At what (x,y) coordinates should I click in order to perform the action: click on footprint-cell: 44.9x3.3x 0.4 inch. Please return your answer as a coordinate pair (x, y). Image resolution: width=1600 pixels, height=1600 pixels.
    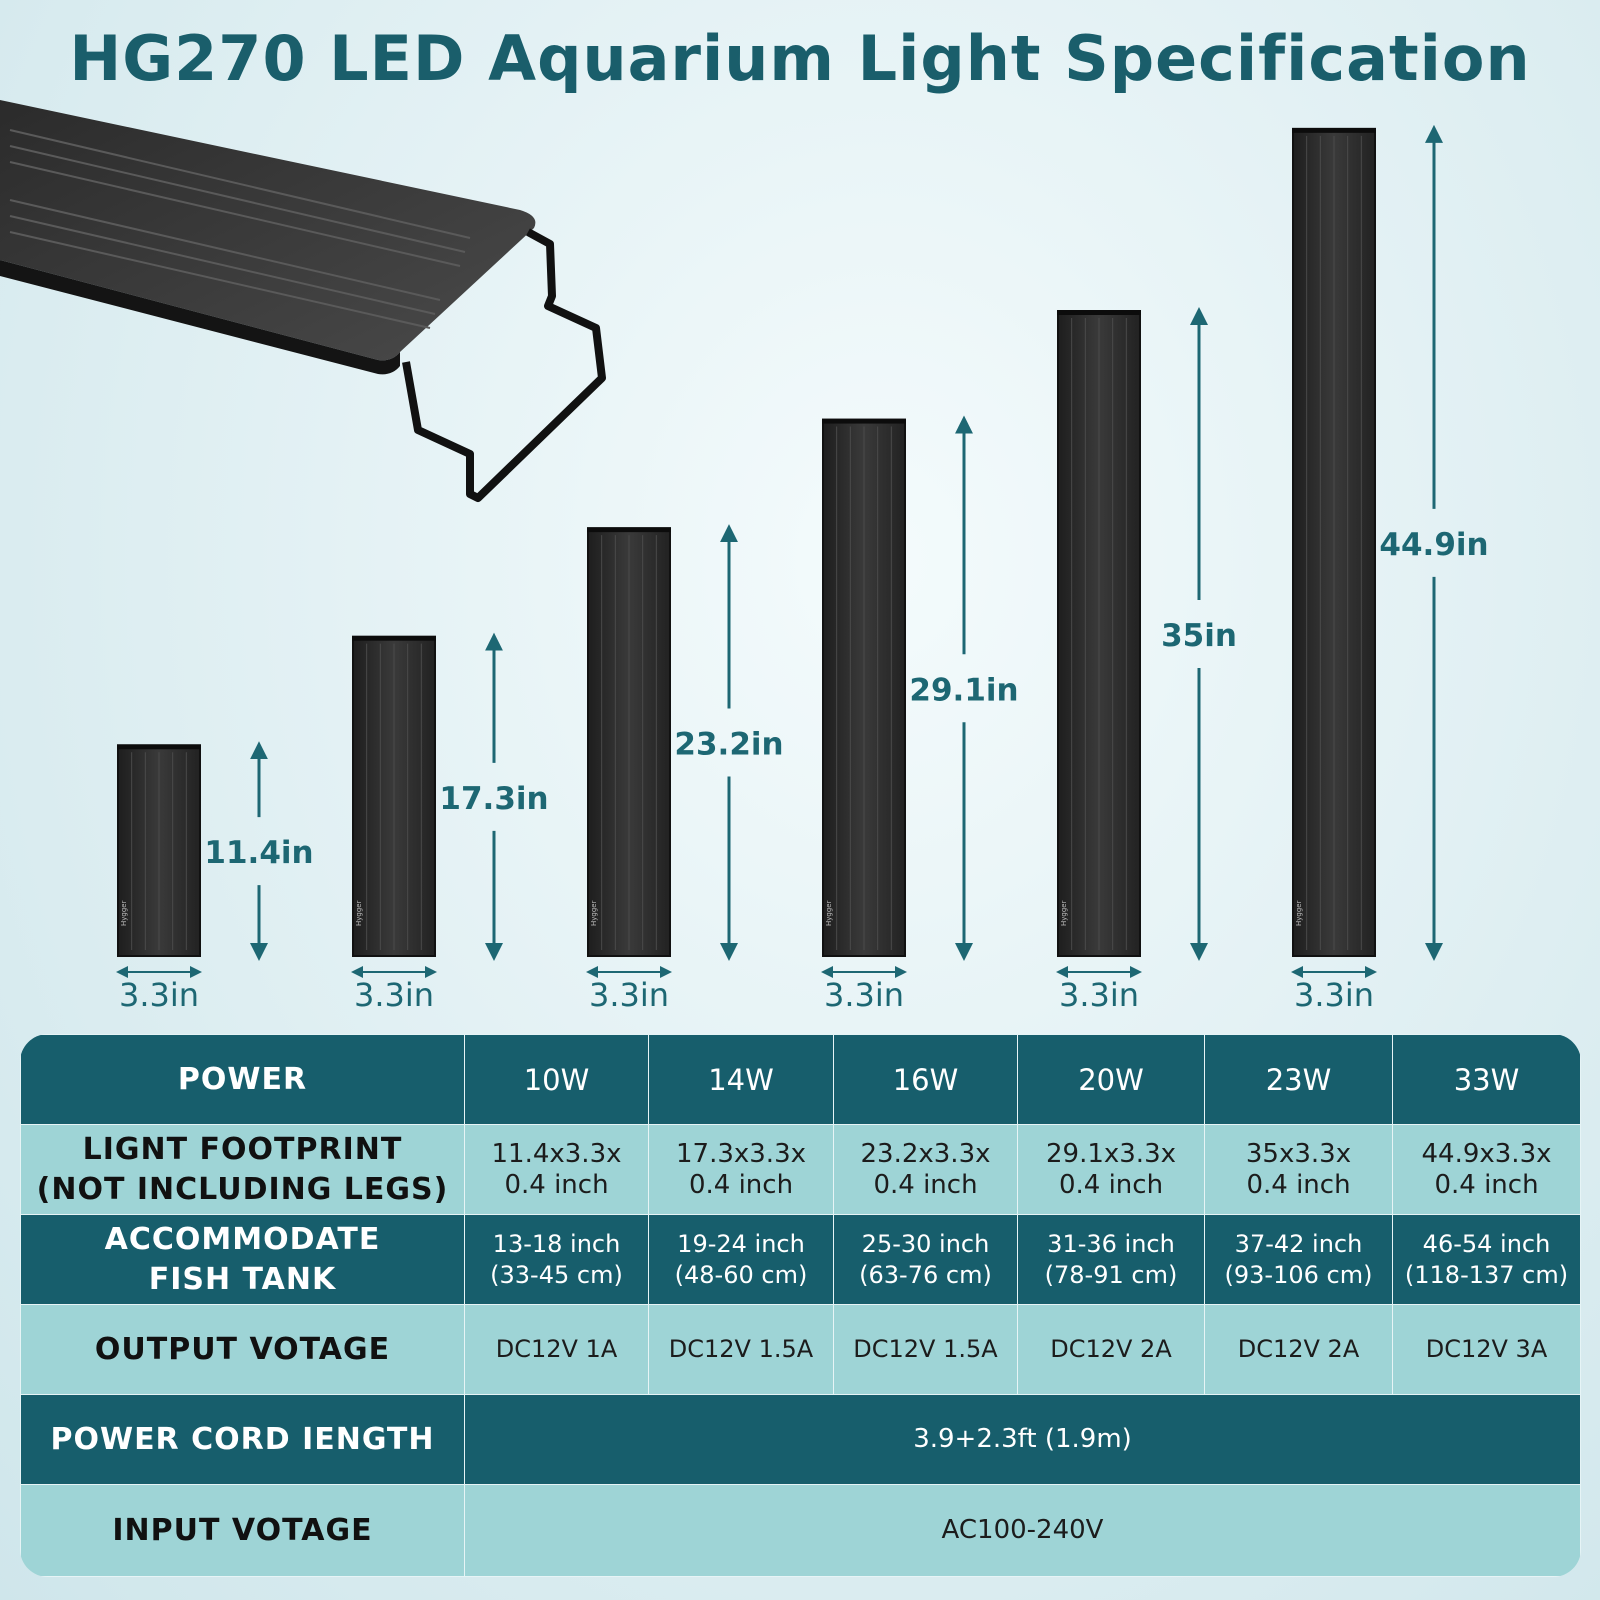
    Looking at the image, I should click on (1486, 1169).